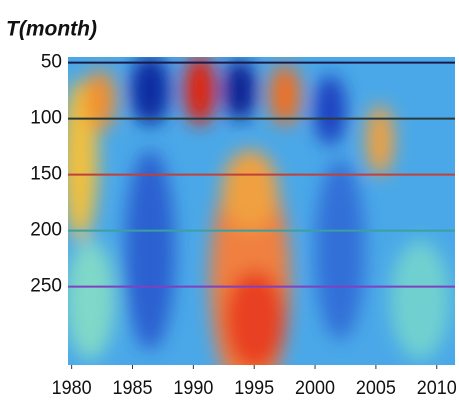  Describe the element at coordinates (72, 388) in the screenshot. I see `x-tick-label: 1980` at that location.